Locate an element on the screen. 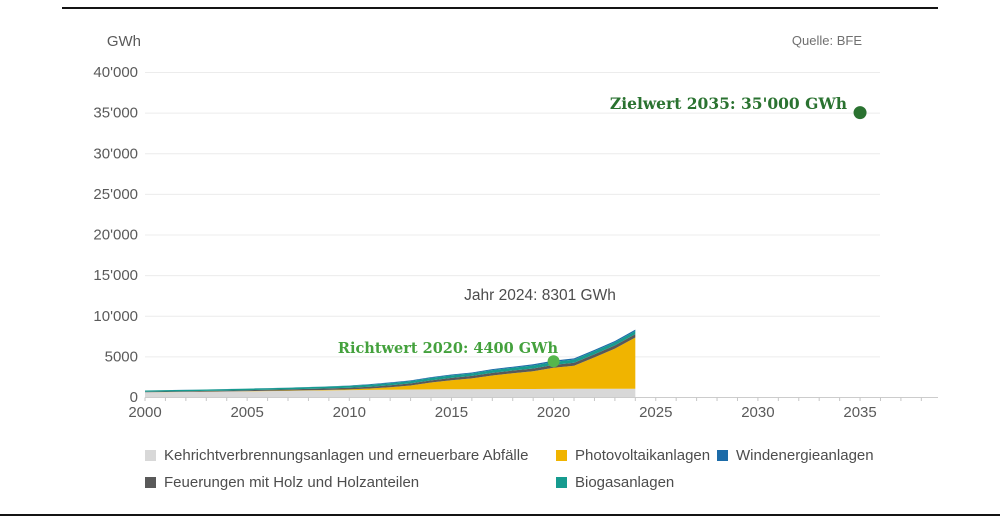 Image resolution: width=1000 pixels, height=517 pixels. bottom-divider is located at coordinates (500, 515).